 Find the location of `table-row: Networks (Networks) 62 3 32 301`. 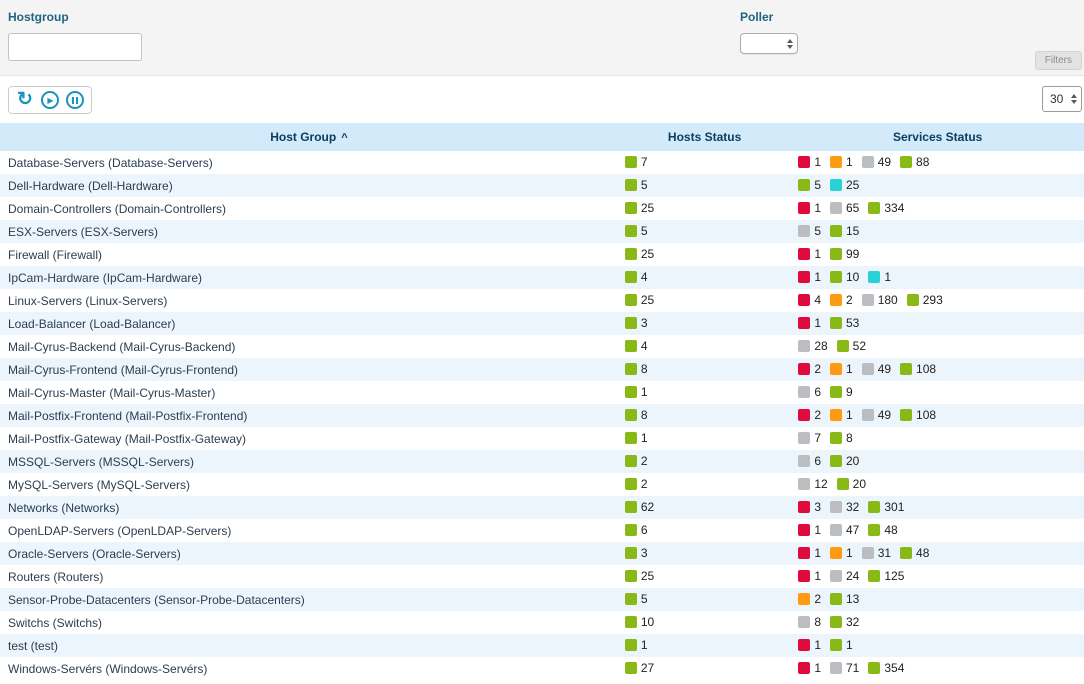

table-row: Networks (Networks) 62 3 32 301 is located at coordinates (542, 507).